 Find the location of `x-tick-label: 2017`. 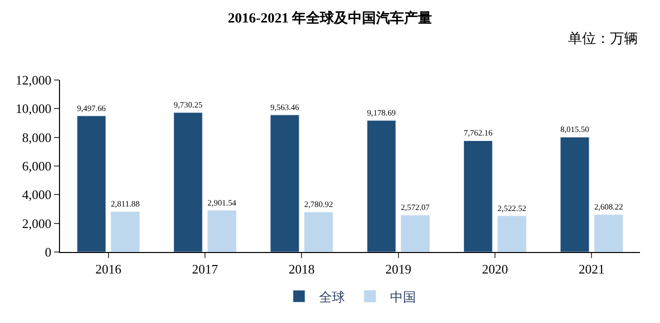

x-tick-label: 2017 is located at coordinates (205, 269).